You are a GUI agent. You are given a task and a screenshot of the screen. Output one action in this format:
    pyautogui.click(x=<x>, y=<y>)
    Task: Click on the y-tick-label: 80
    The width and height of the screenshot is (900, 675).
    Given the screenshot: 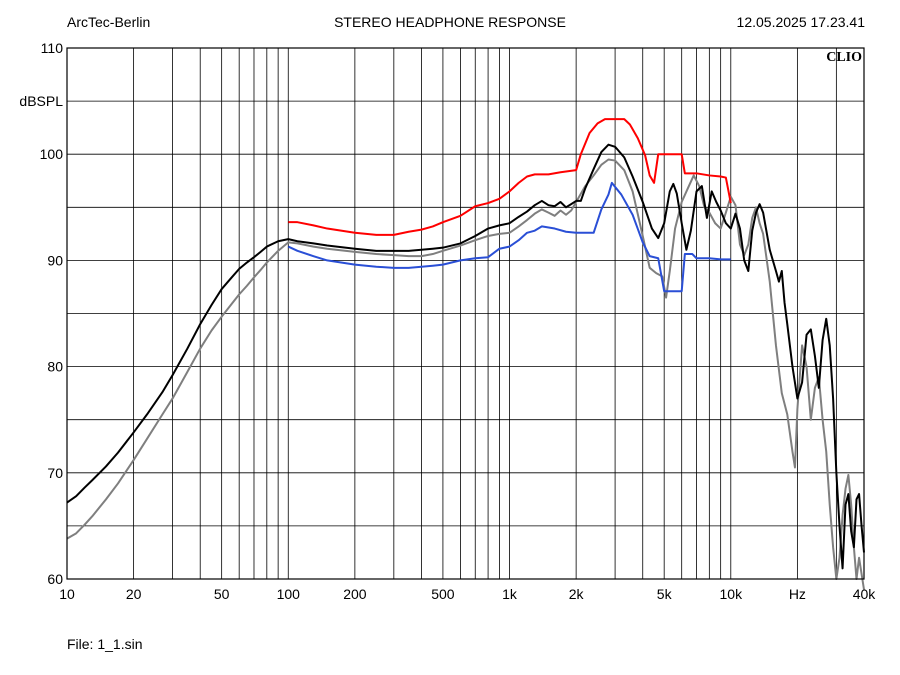 What is the action you would take?
    pyautogui.click(x=55, y=367)
    